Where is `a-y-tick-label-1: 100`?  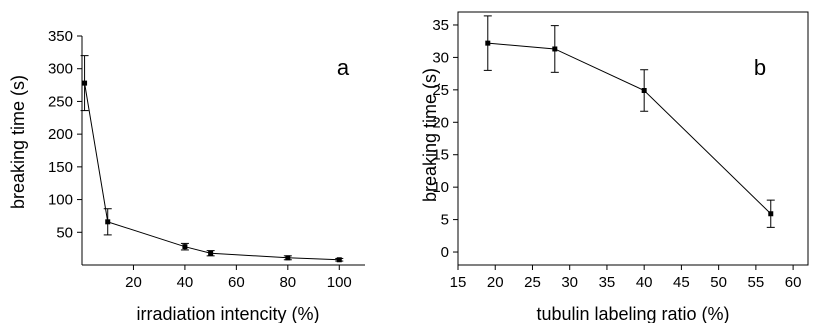
a-y-tick-label-1: 100 is located at coordinates (60, 200).